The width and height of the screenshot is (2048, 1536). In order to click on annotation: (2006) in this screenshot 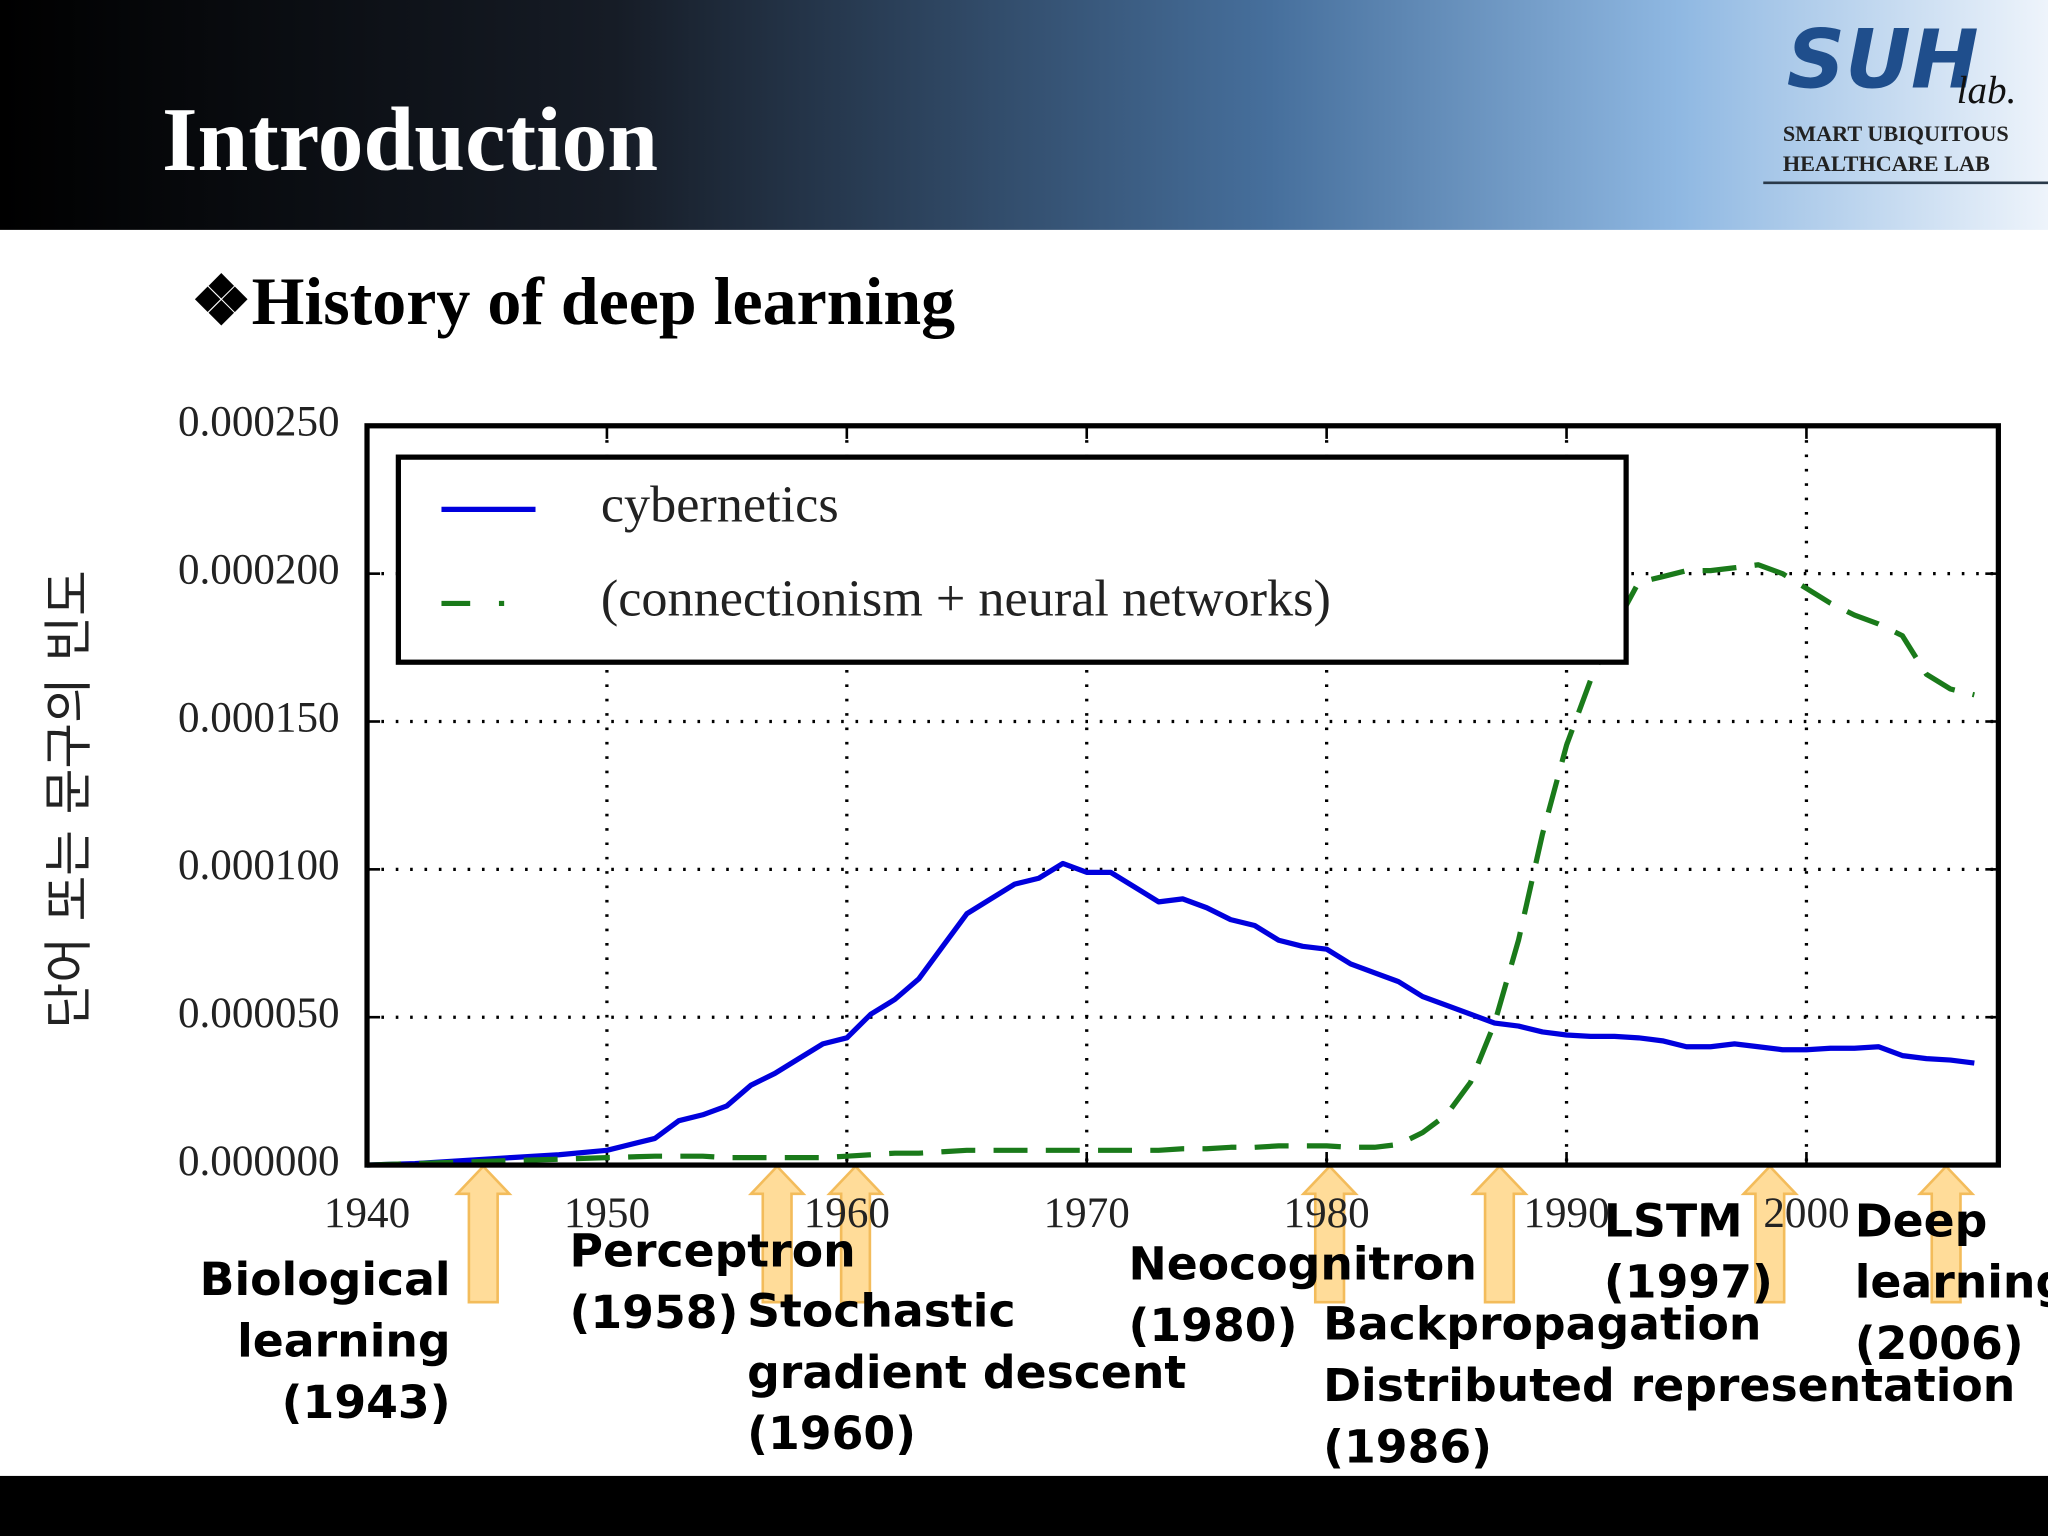, I will do `click(1939, 1343)`.